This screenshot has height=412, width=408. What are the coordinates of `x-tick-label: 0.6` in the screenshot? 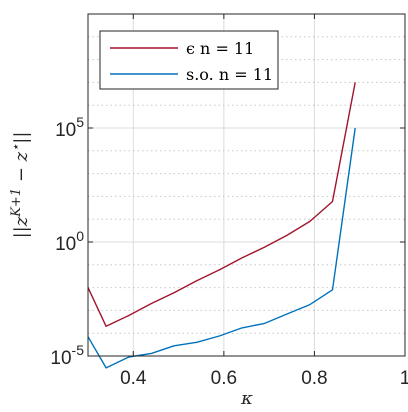 It's located at (224, 378).